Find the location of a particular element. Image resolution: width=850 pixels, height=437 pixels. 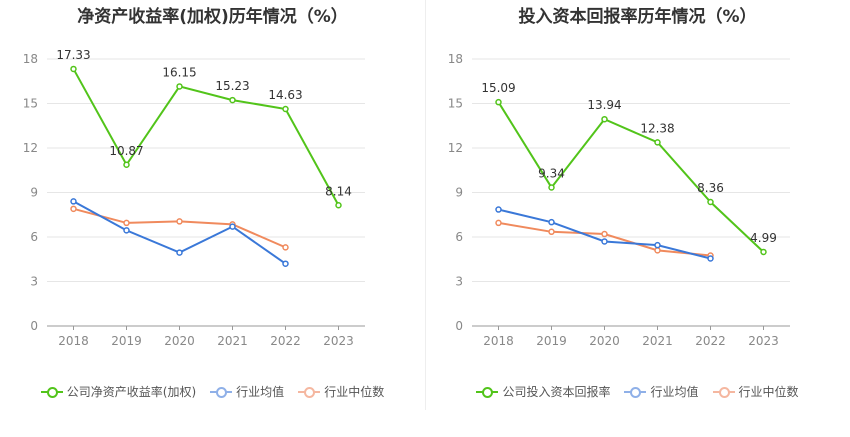

legend-item-company-roe: 公司净资产收益率(加权) is located at coordinates (118, 391).